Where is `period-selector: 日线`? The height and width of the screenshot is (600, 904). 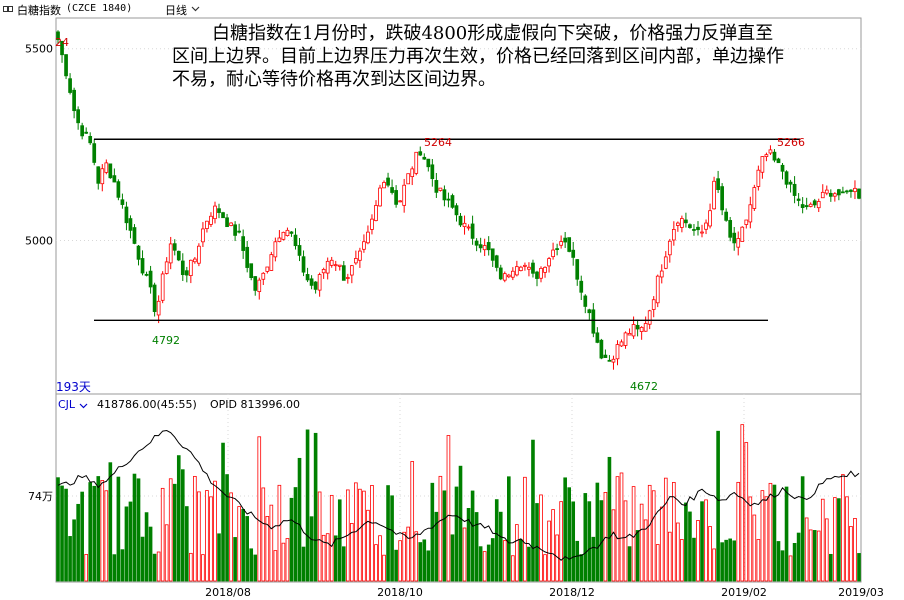 period-selector: 日线 is located at coordinates (176, 10).